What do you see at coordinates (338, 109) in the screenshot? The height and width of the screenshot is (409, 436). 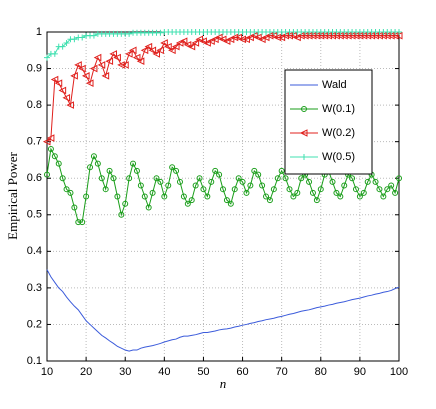 I see `legend-label: W(0.1)` at bounding box center [338, 109].